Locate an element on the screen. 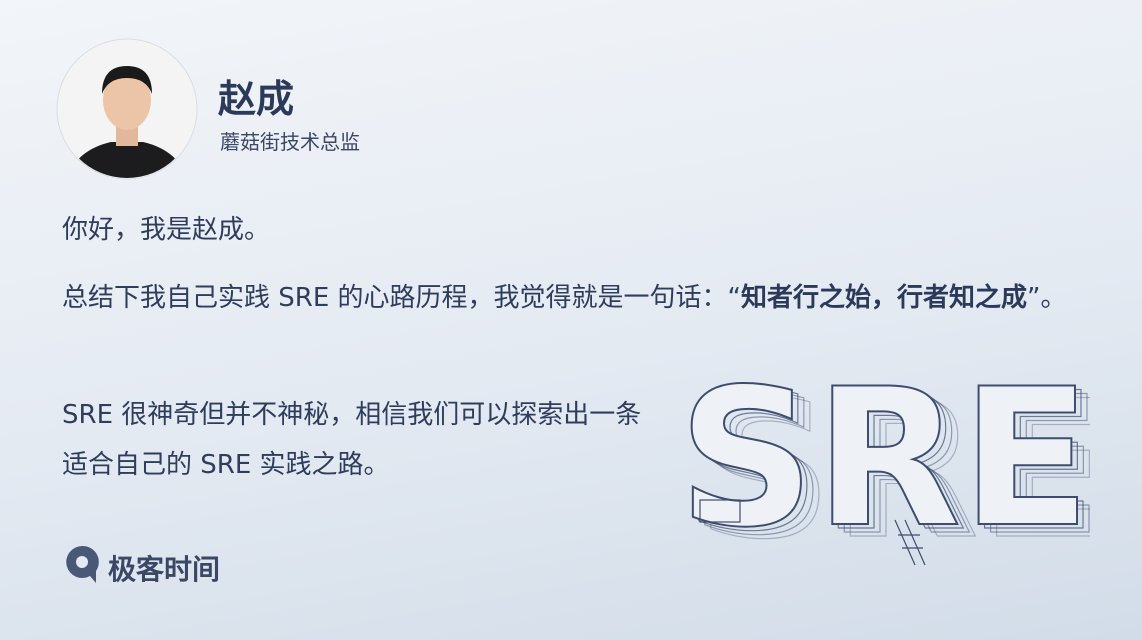 This screenshot has height=640, width=1142. author-title: 蘑菇街技术总监 is located at coordinates (290, 142).